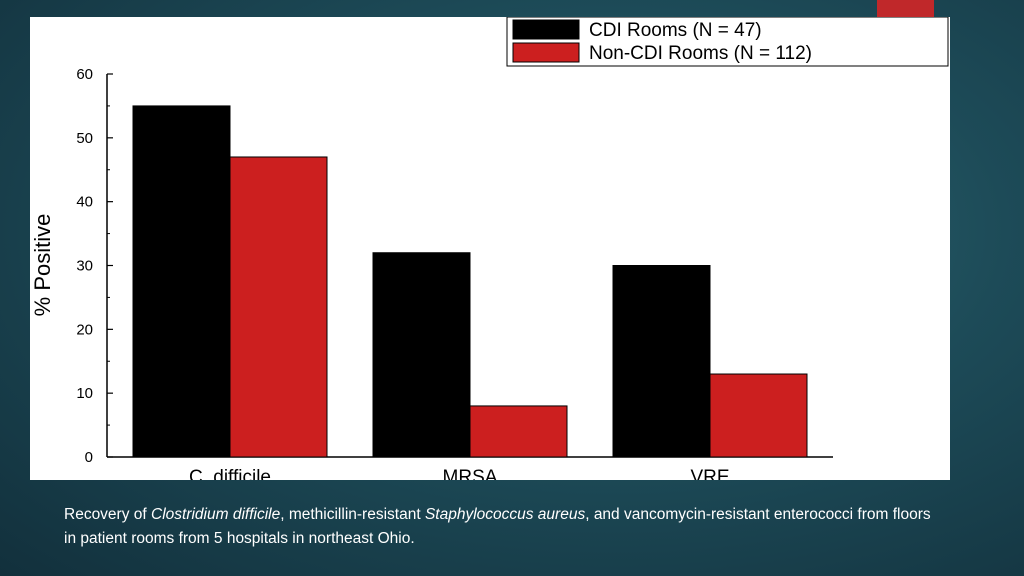 The width and height of the screenshot is (1024, 576). I want to click on x-tick-label: C. difficile, so click(230, 473).